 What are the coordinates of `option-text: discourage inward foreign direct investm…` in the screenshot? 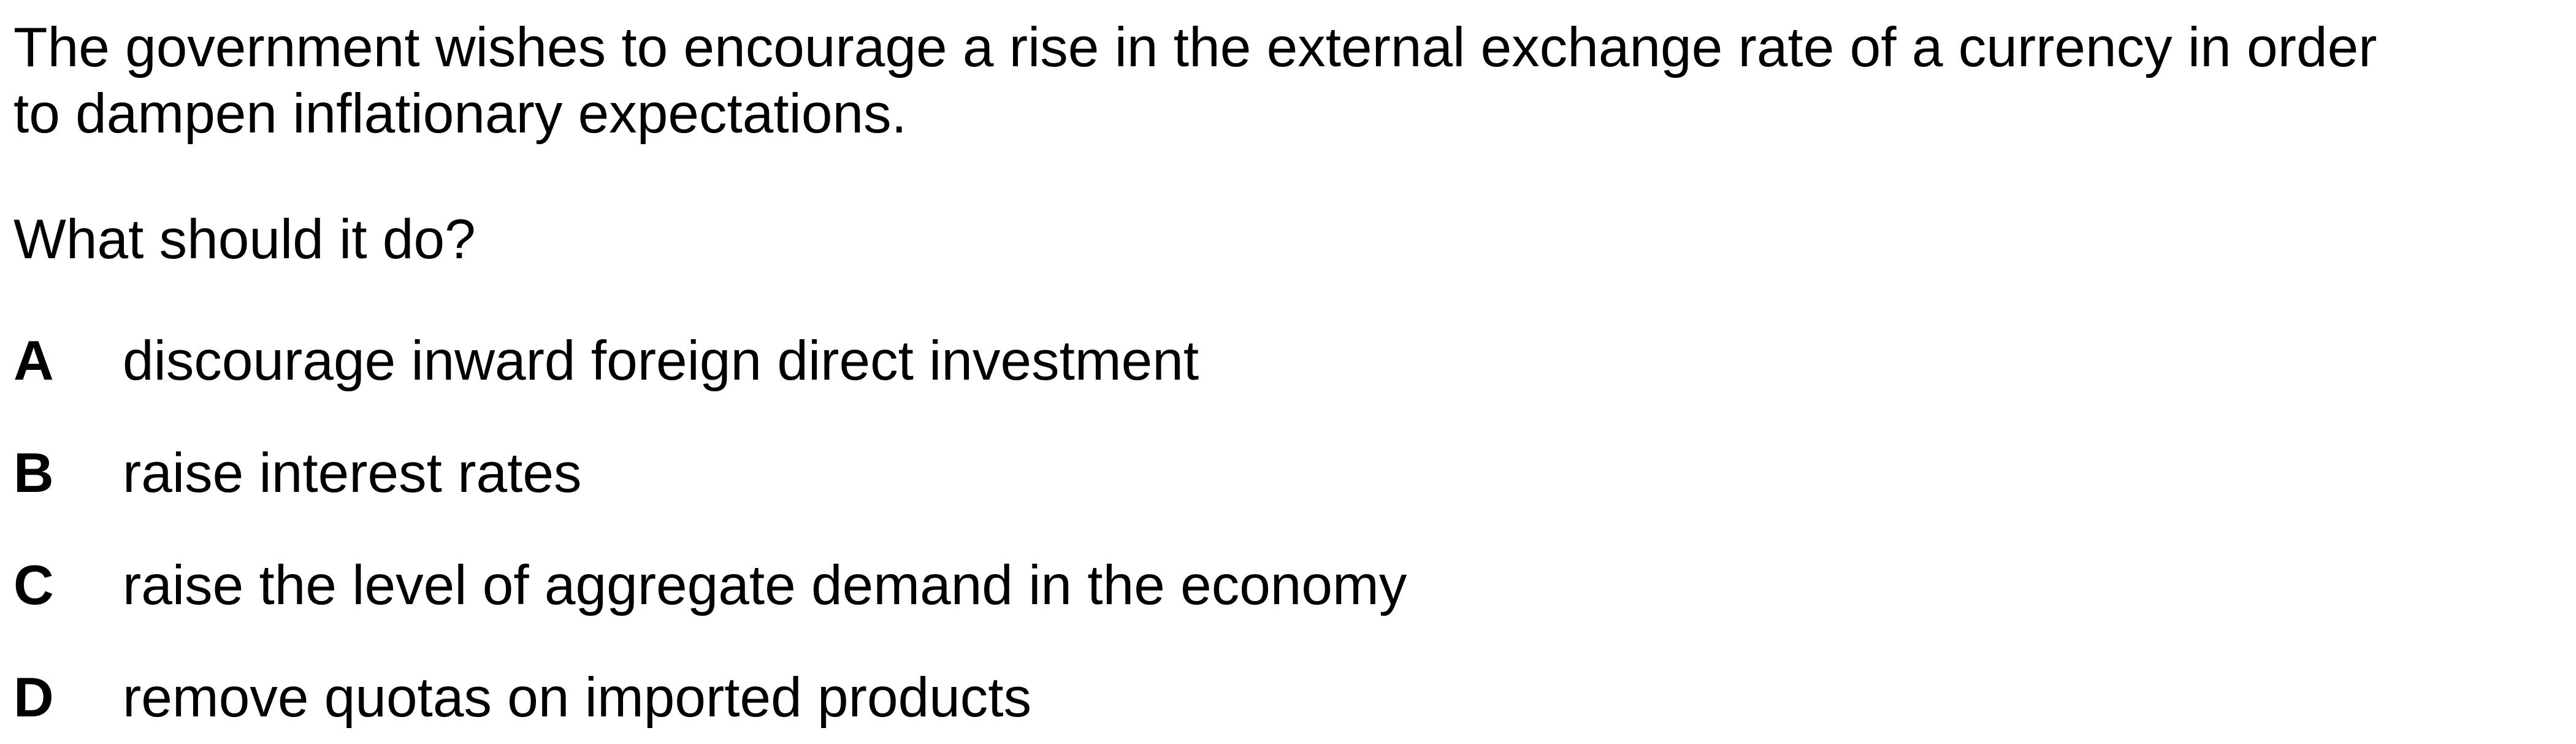 It's located at (661, 361).